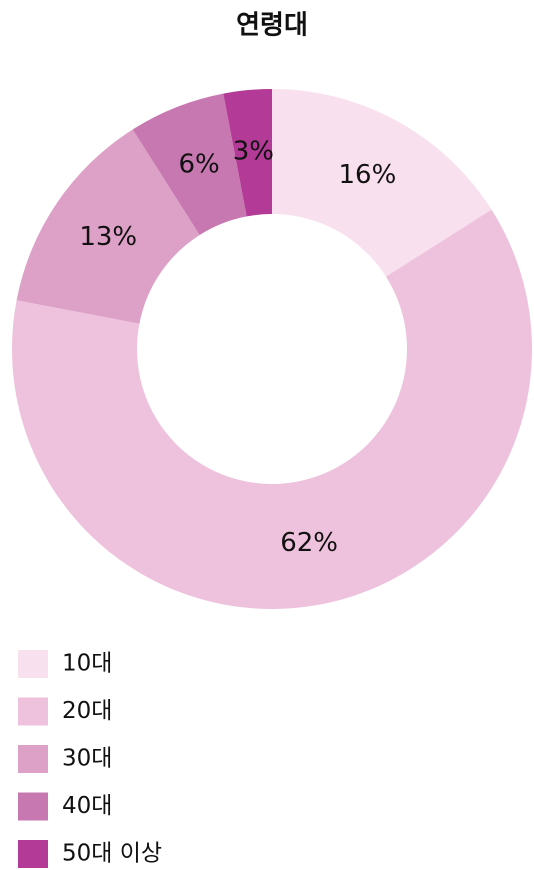  I want to click on legend-label: 20대, so click(87, 711).